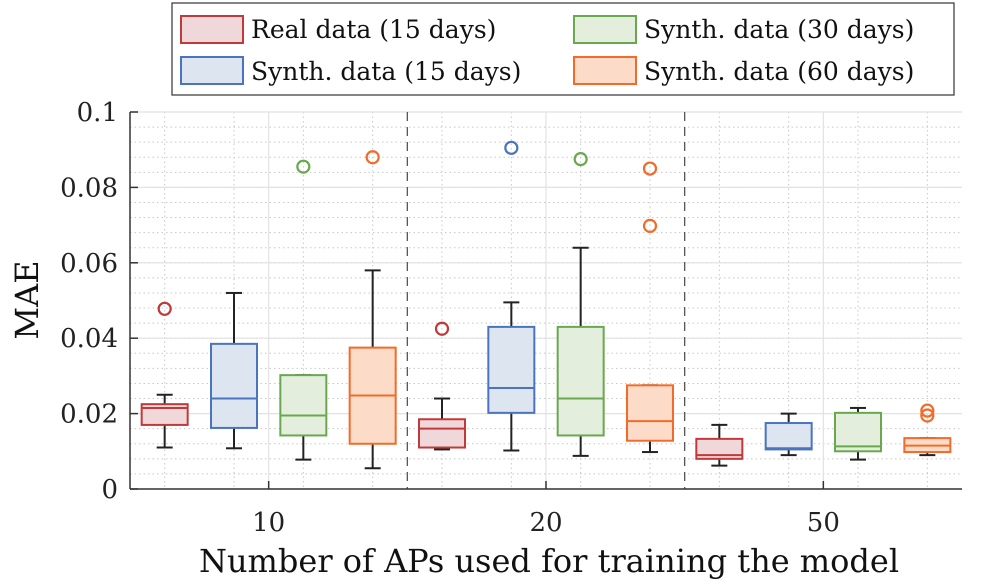 Image resolution: width=996 pixels, height=588 pixels. What do you see at coordinates (89, 264) in the screenshot?
I see `y-tick-label: 0.06` at bounding box center [89, 264].